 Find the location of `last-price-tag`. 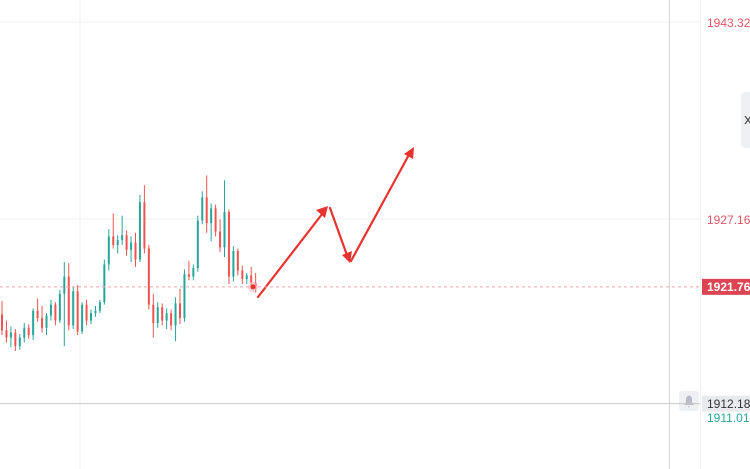

last-price-tag is located at coordinates (726, 286).